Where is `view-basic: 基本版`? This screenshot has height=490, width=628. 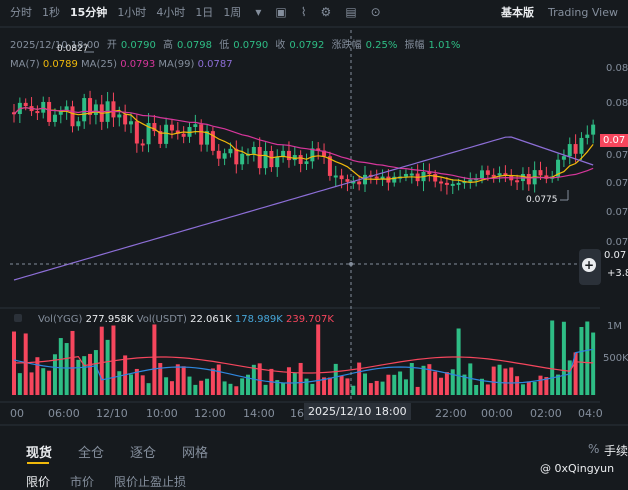 view-basic: 基本版 is located at coordinates (518, 12).